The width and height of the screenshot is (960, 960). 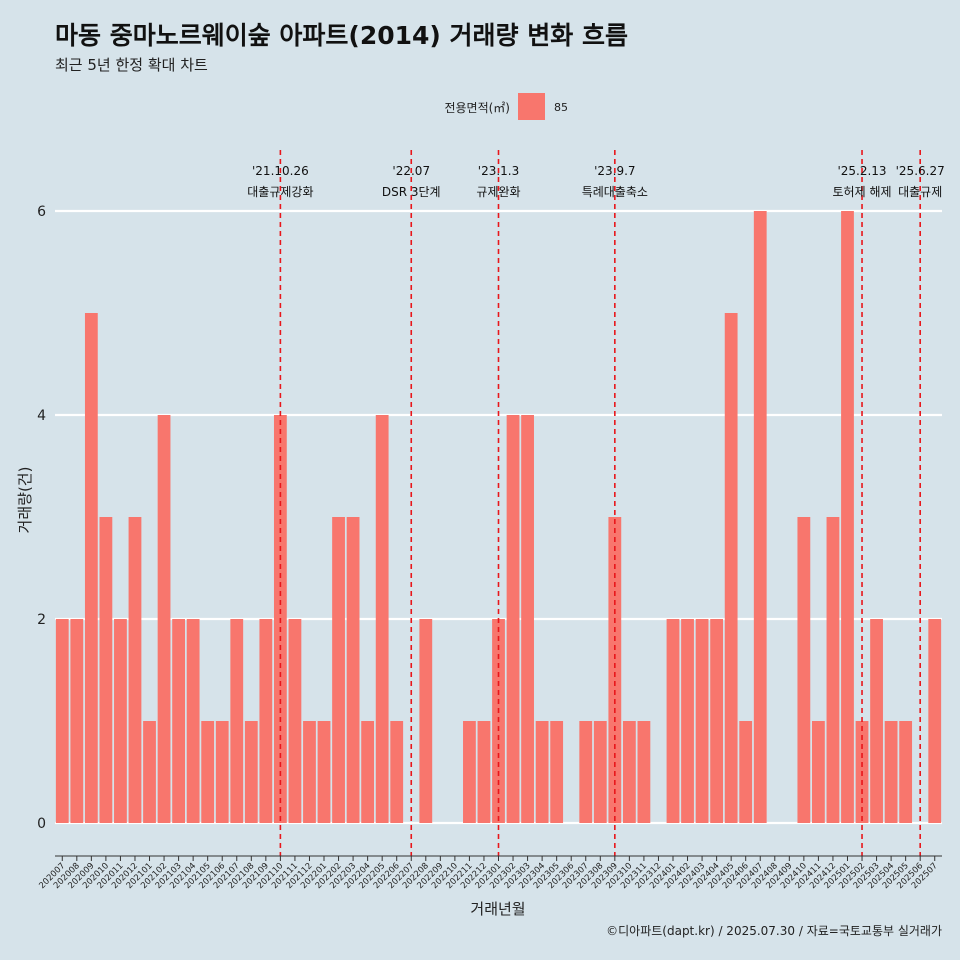 I want to click on y-tick-label: 4, so click(x=41, y=416).